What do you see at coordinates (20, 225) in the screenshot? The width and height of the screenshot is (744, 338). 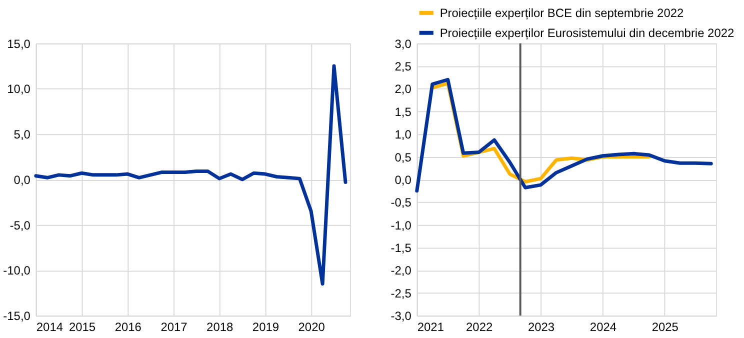 I see `y-tick-label: -5,0` at bounding box center [20, 225].